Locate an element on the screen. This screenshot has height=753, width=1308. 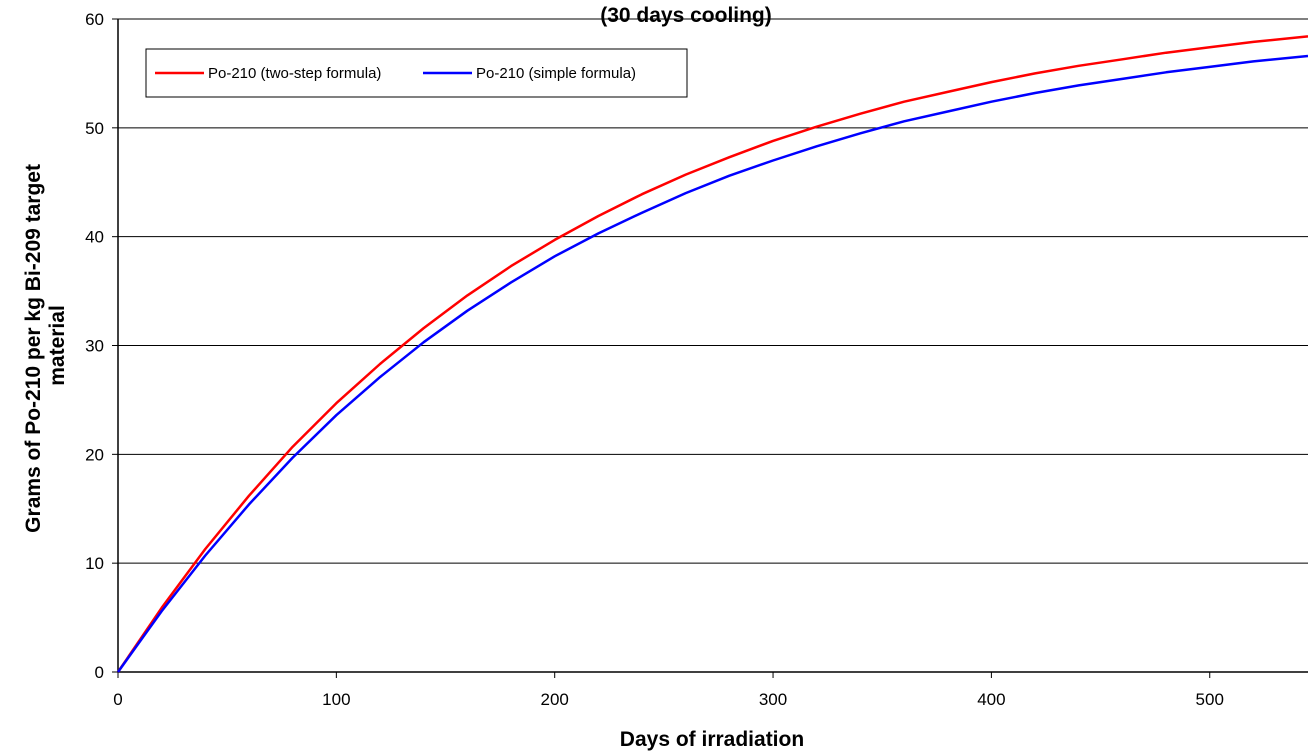
legend-label-two-step: Po-210 (two-step formula) is located at coordinates (294, 73).